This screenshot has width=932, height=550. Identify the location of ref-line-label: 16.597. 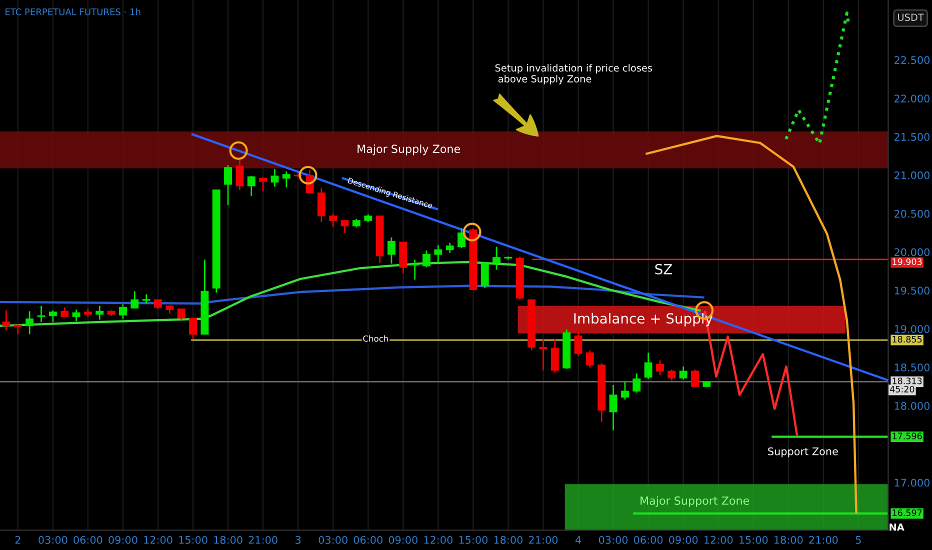
(907, 512).